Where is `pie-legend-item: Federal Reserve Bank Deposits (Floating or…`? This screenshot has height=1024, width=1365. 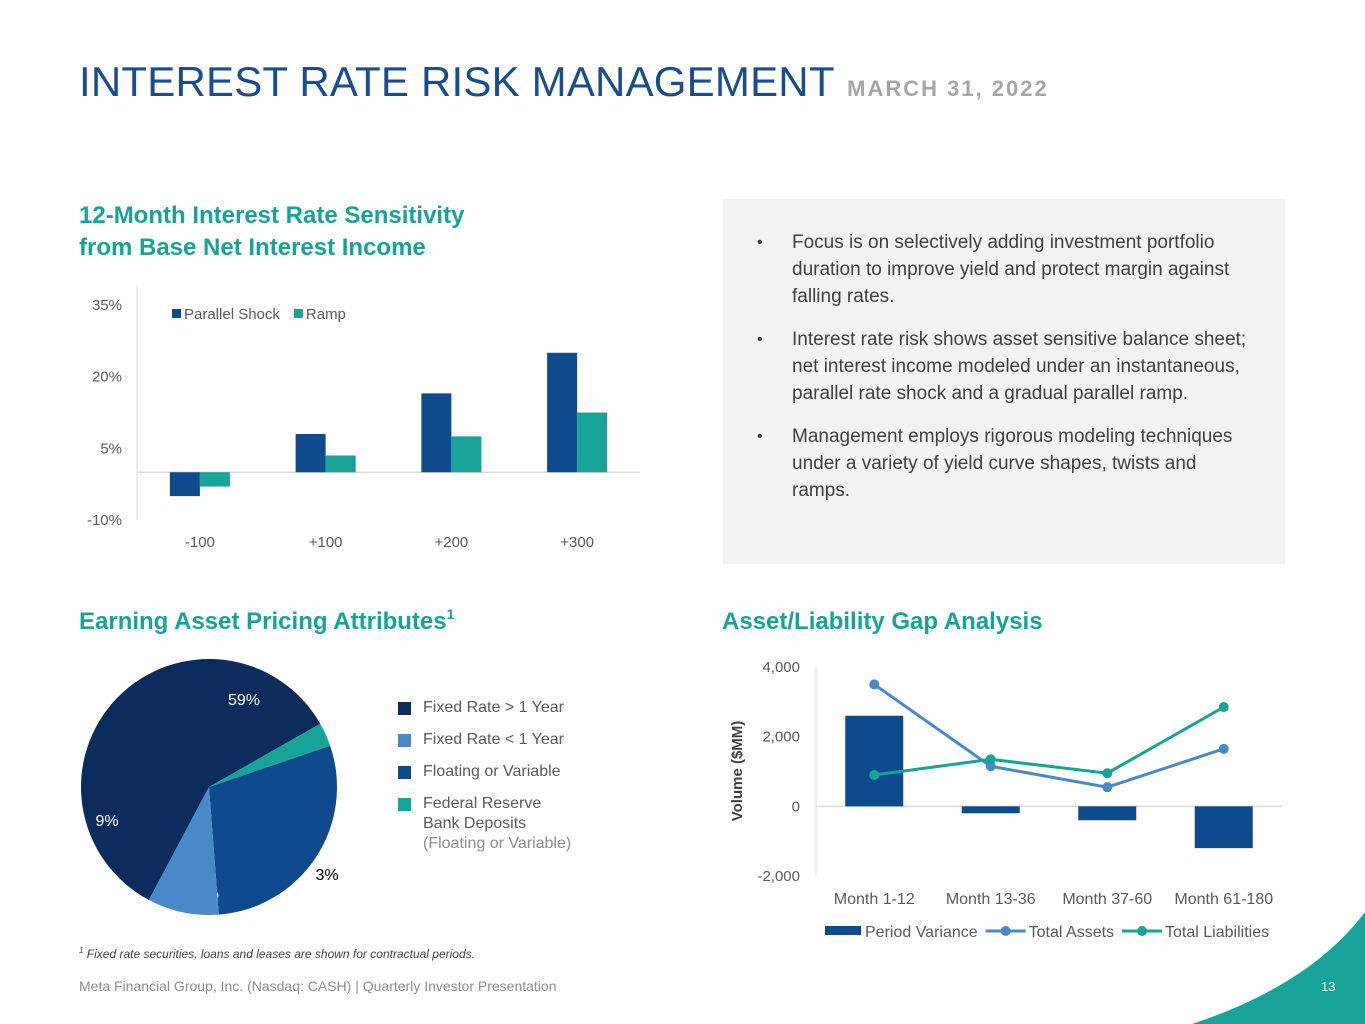 pie-legend-item: Federal Reserve Bank Deposits (Floating or… is located at coordinates (484, 824).